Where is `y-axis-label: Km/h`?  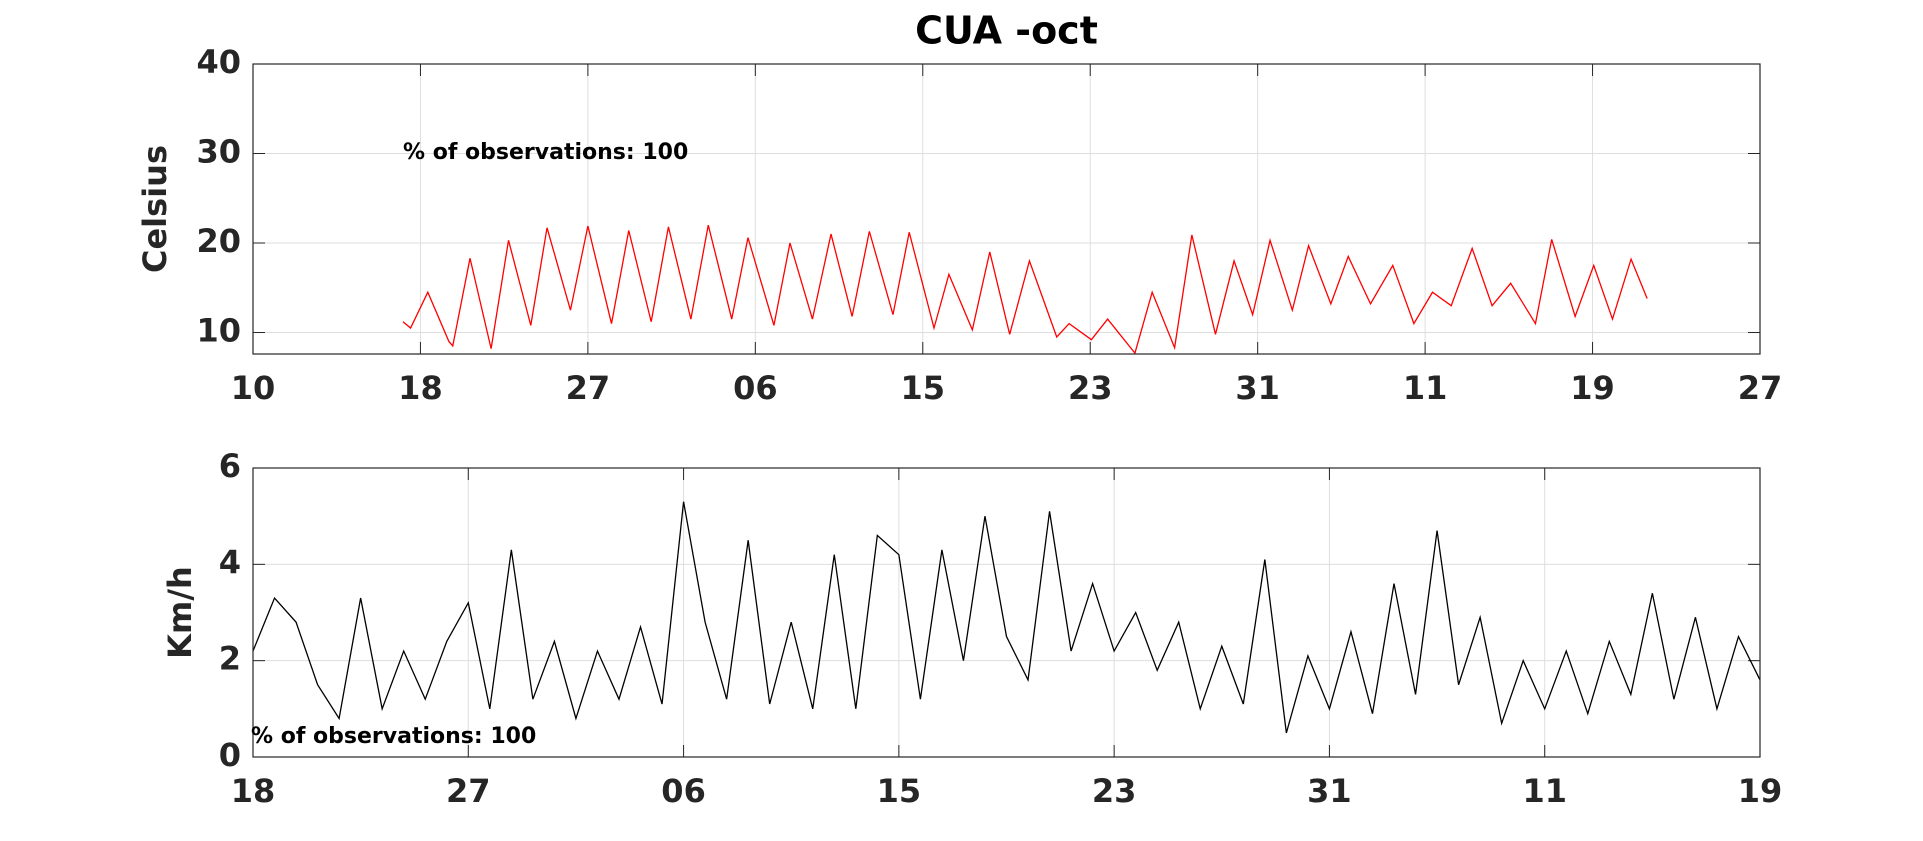 y-axis-label: Km/h is located at coordinates (180, 612).